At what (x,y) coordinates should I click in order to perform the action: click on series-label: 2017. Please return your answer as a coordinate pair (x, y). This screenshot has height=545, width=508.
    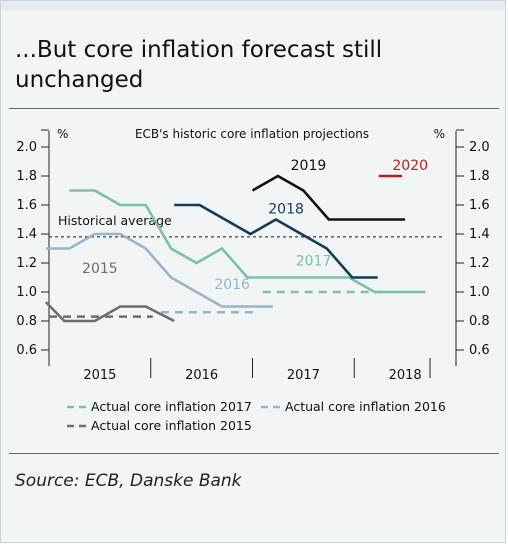
    Looking at the image, I should click on (314, 262).